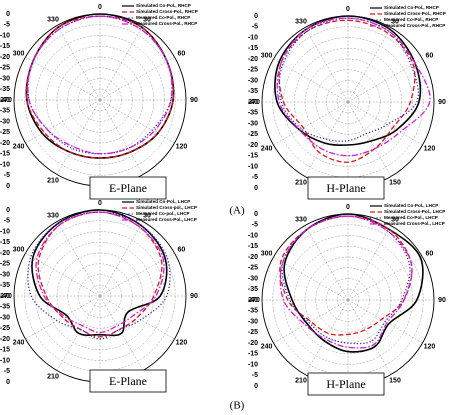 The width and height of the screenshot is (474, 415). What do you see at coordinates (395, 182) in the screenshot?
I see `angle-label: 150` at bounding box center [395, 182].